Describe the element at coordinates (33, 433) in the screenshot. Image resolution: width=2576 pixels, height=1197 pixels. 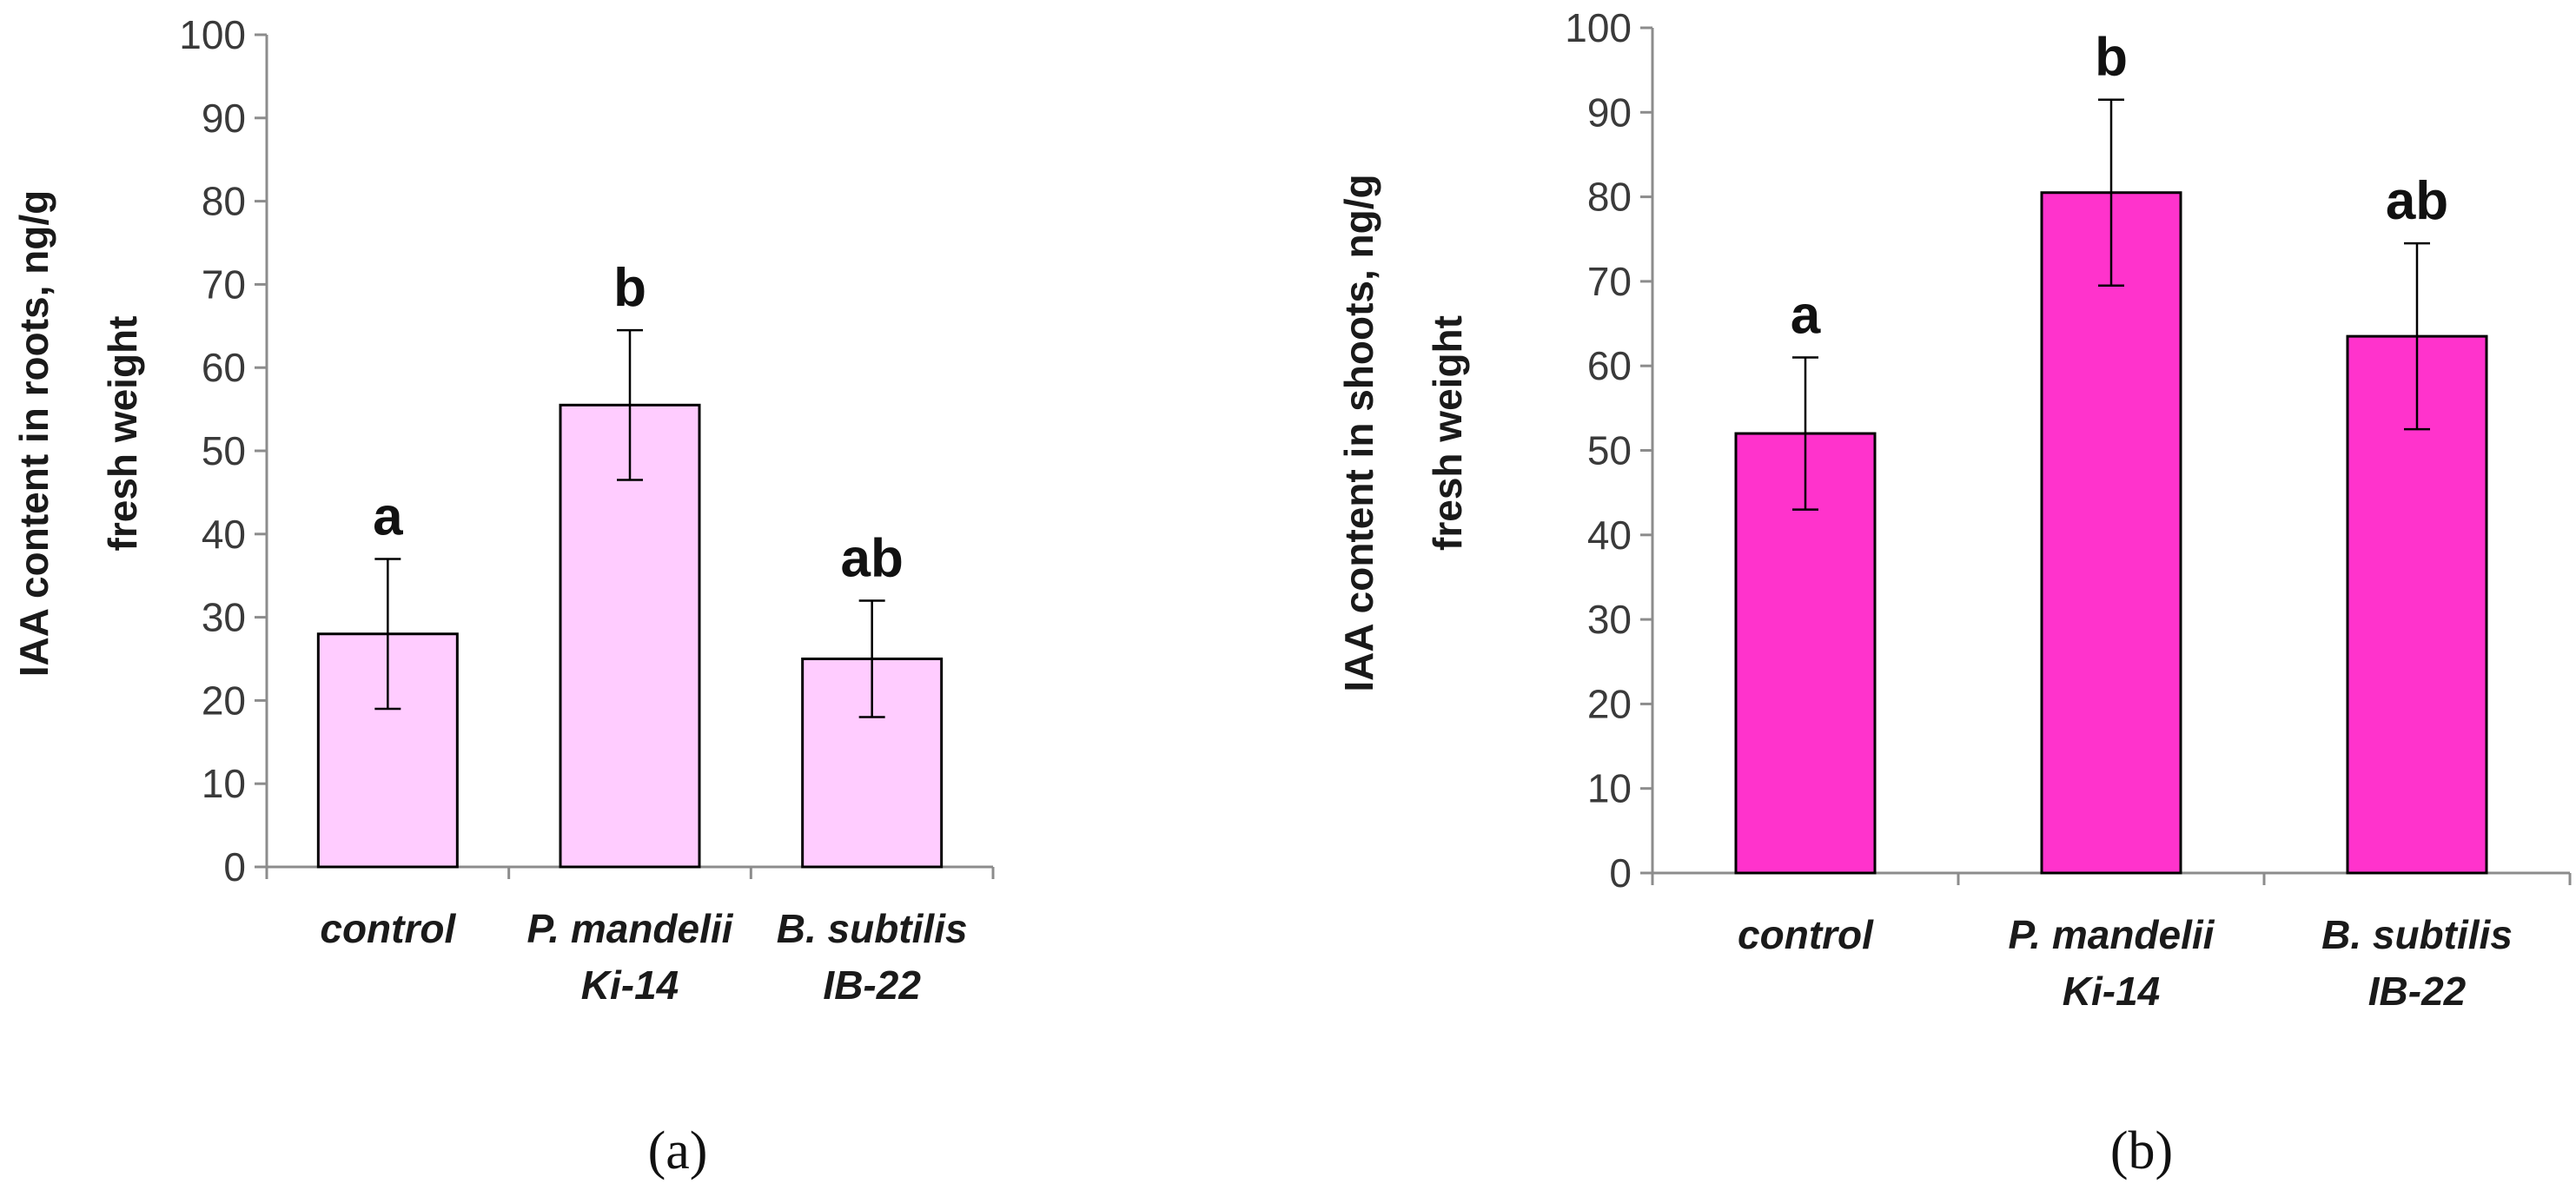
I see `y-axis-label: IAA content in roots, ng/g` at that location.